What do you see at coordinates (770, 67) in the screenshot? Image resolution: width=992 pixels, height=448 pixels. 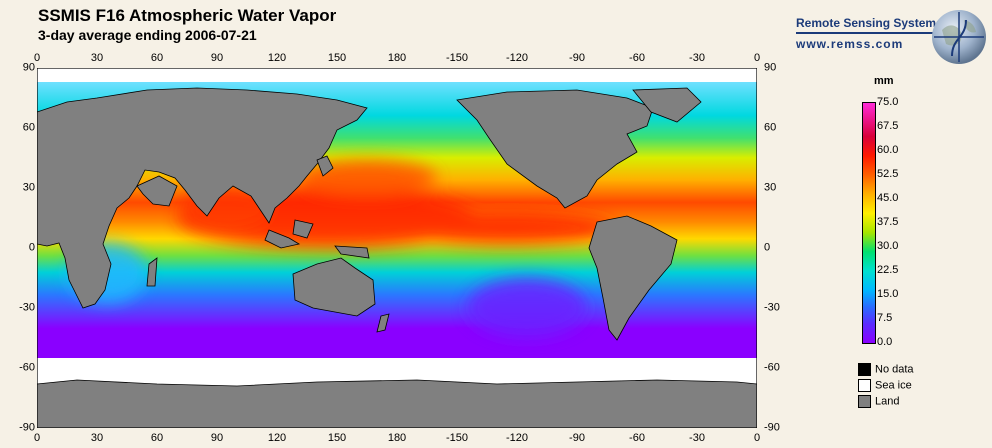 I see `lat-tick-right: 90` at bounding box center [770, 67].